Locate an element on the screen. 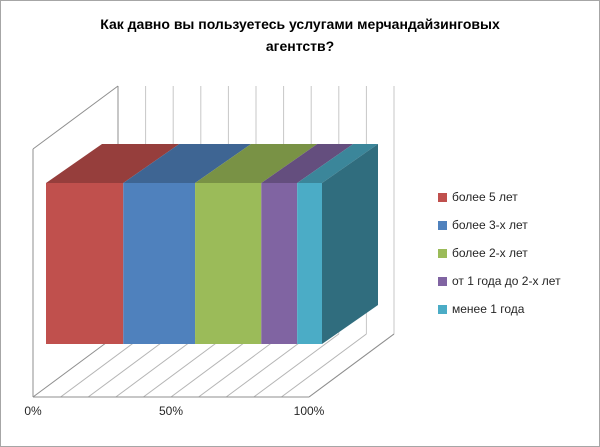 This screenshot has width=600, height=447. floor-right-edge is located at coordinates (351, 365).